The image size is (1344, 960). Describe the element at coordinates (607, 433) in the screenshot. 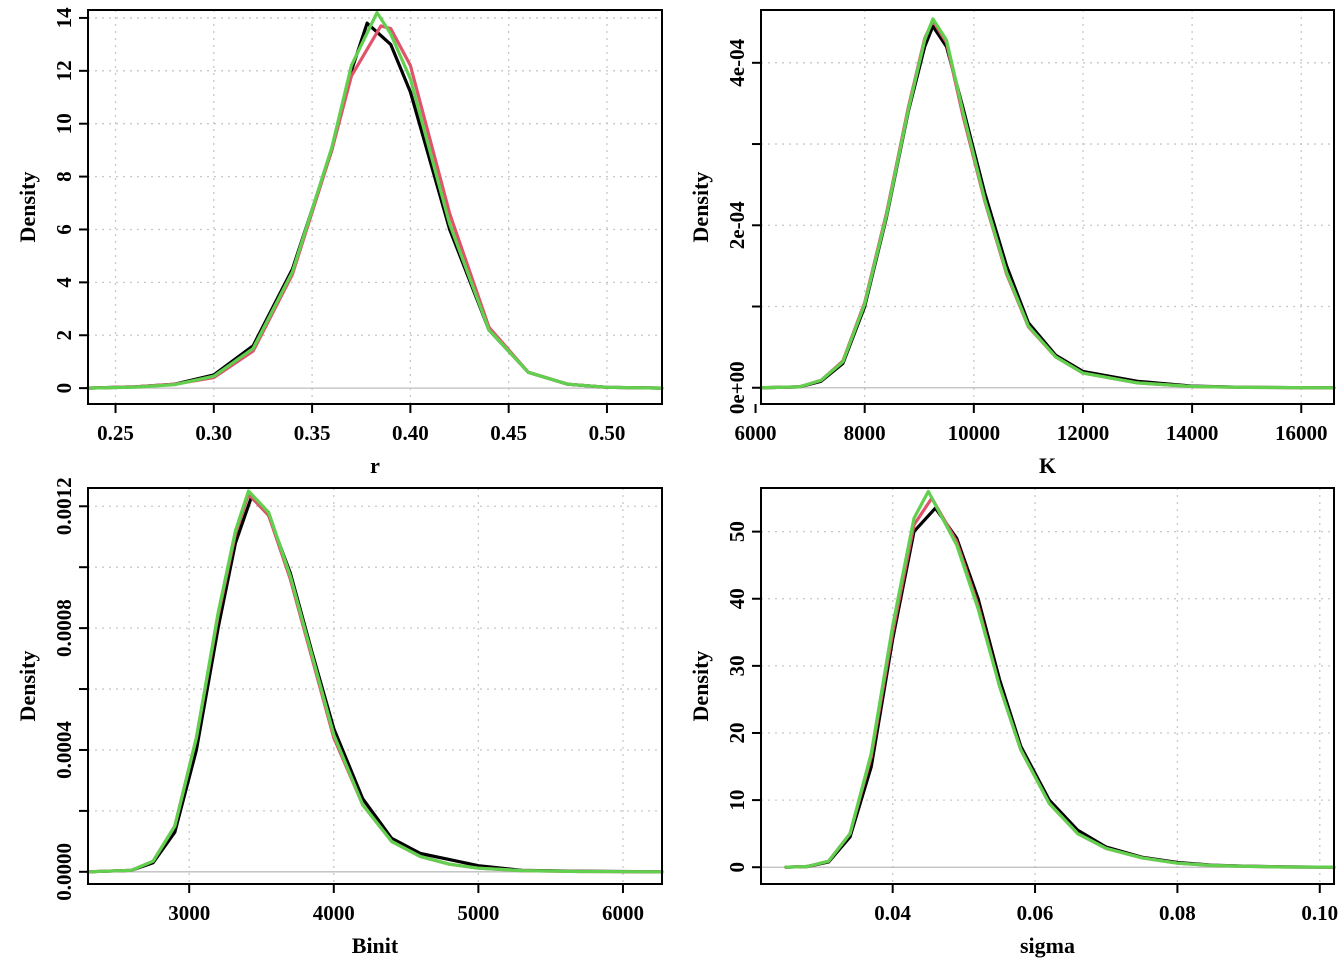

I see `x-tick-label: 0.50` at that location.